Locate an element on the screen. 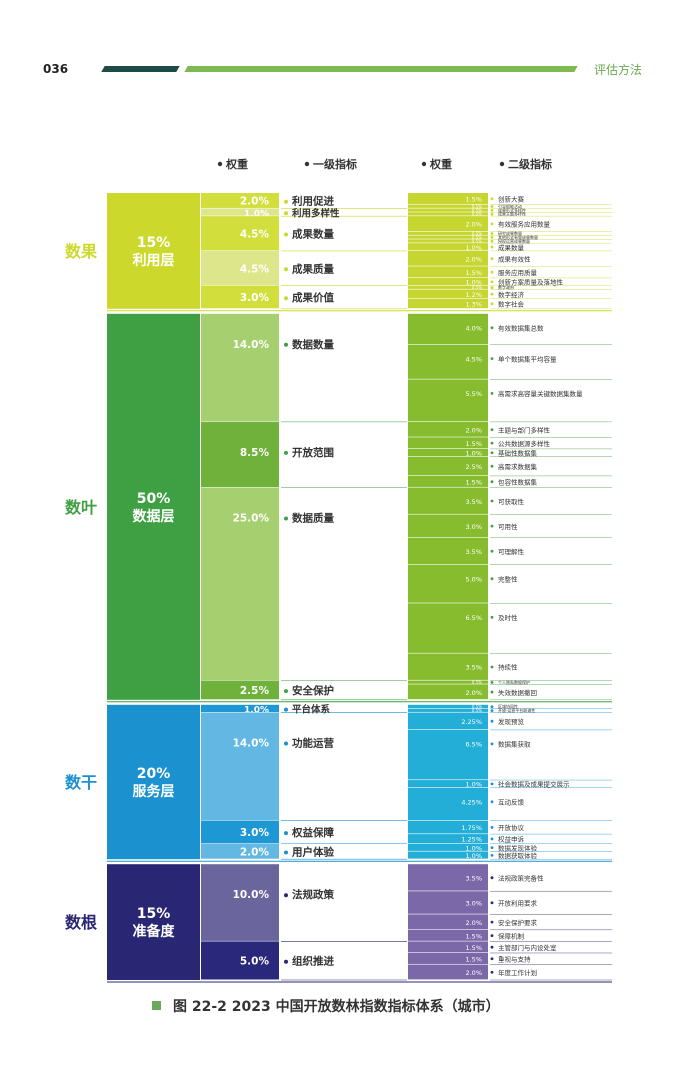 This screenshot has width=680, height=1077. level1-weight-3-0: 10.0% is located at coordinates (251, 895).